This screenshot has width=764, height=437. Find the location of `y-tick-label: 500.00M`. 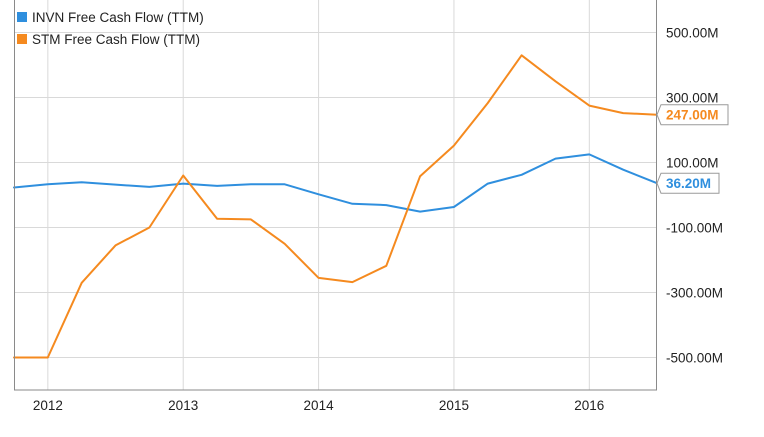

y-tick-label: 500.00M is located at coordinates (692, 33).